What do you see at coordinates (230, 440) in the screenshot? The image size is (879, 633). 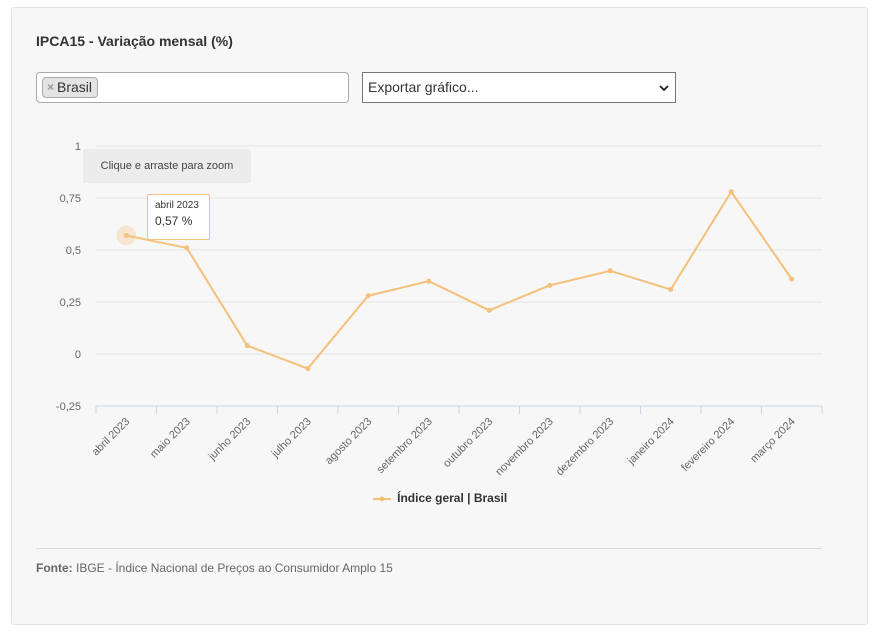 I see `x-tick-label: junho 2023` at bounding box center [230, 440].